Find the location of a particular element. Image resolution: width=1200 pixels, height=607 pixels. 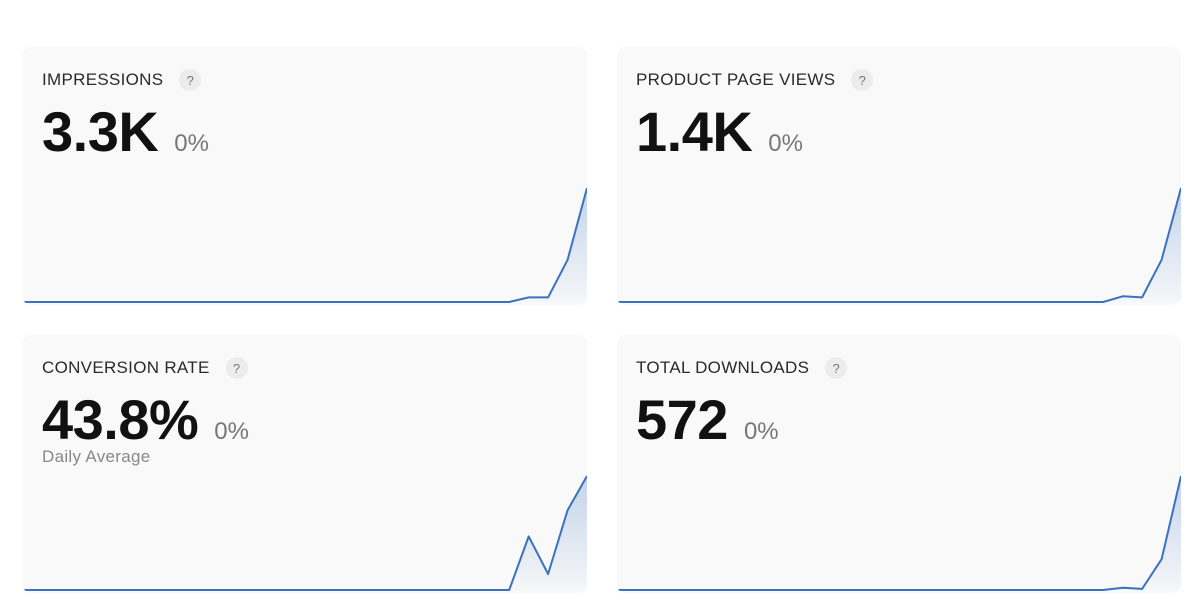

card-title: PRODUCT PAGE VIEWS is located at coordinates (736, 79).